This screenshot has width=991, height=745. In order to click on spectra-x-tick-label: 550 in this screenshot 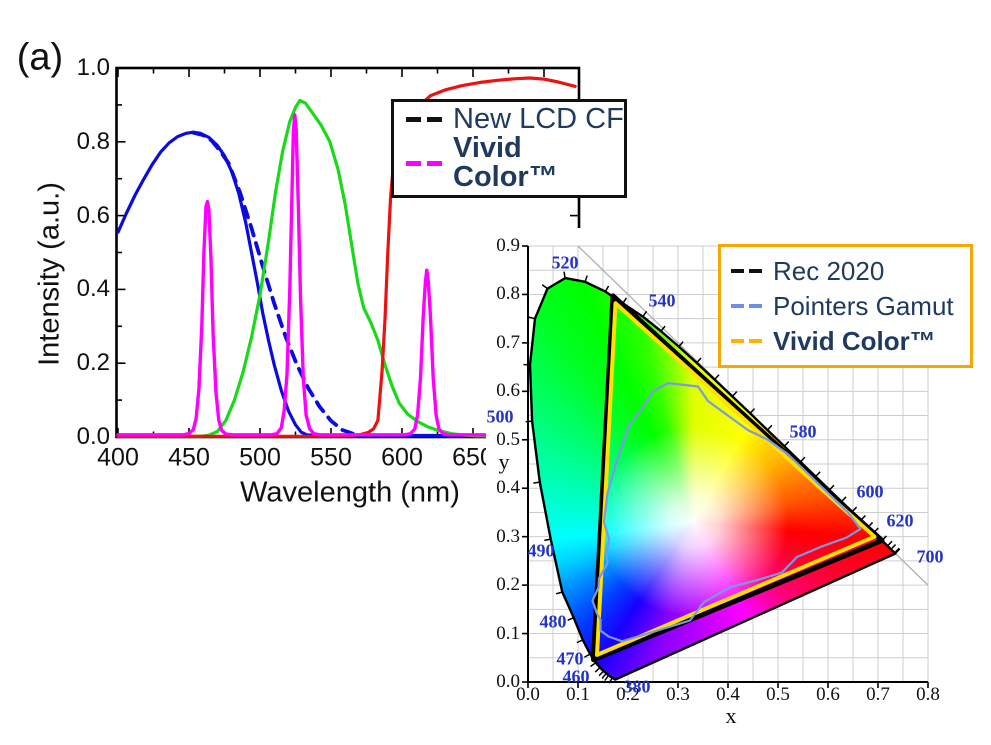, I will do `click(331, 457)`.